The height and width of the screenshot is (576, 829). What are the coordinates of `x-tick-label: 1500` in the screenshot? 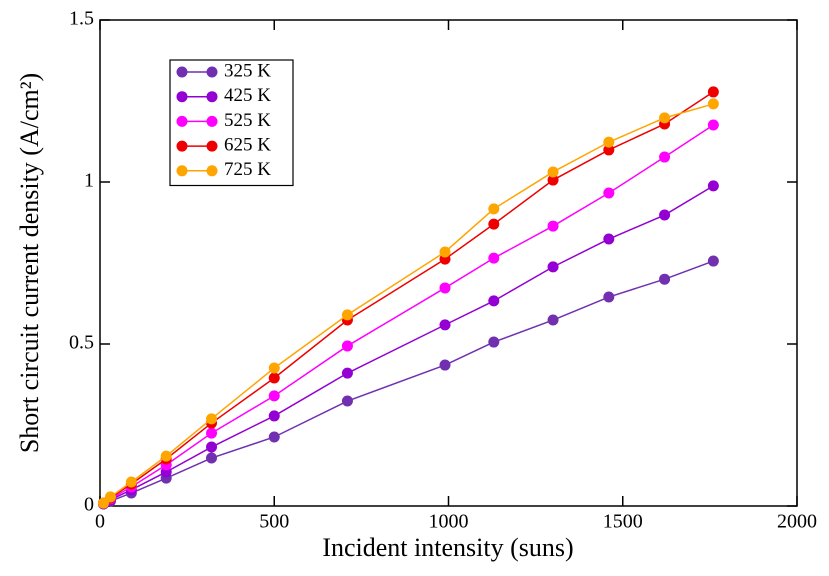 It's located at (623, 522).